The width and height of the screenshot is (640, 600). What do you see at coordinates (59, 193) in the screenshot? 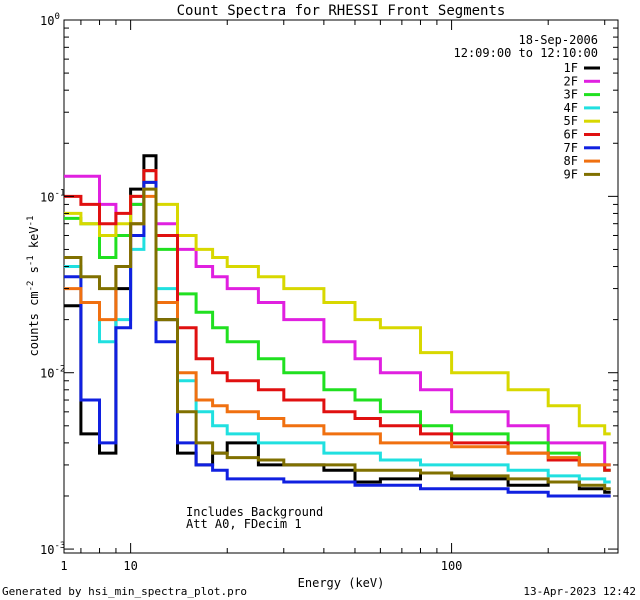
I see `y-tick-exp: -1` at bounding box center [59, 193].